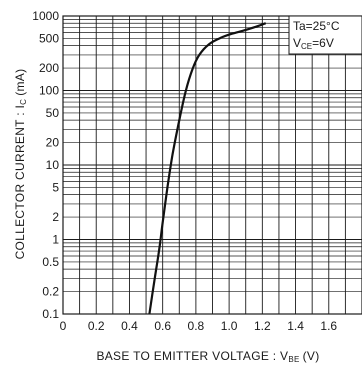  What do you see at coordinates (55, 240) in the screenshot?
I see `y-tick-label: 1` at bounding box center [55, 240].